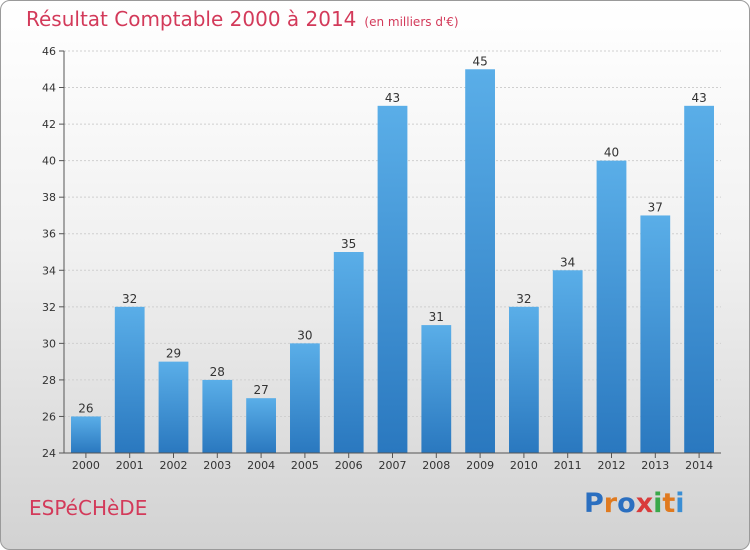 Image resolution: width=750 pixels, height=550 pixels. Describe the element at coordinates (568, 465) in the screenshot. I see `x-tick-label: 2011` at that location.